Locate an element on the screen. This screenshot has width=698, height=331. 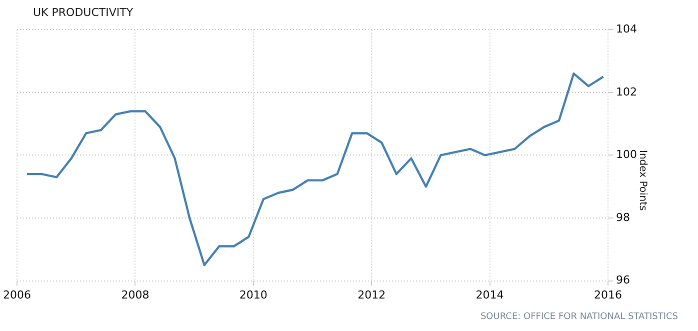
chart-title: UK PRODUCTIVITY is located at coordinates (83, 12).